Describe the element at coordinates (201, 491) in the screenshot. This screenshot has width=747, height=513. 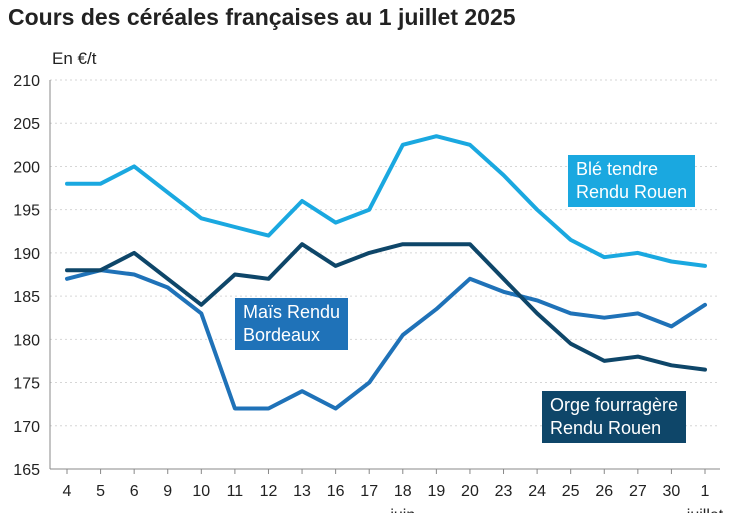
I see `x-tick-label: 10` at that location.